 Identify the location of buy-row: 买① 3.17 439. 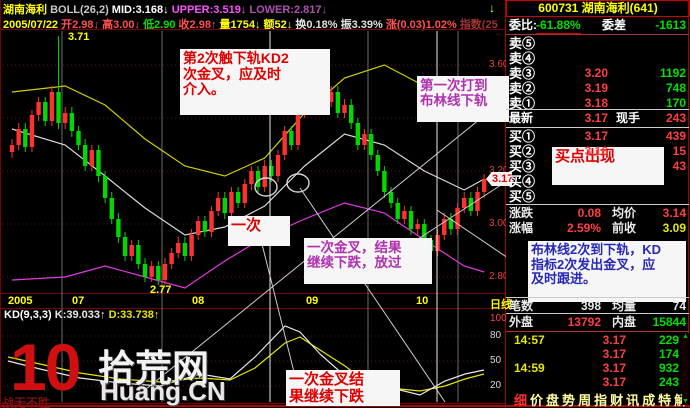
(597, 136).